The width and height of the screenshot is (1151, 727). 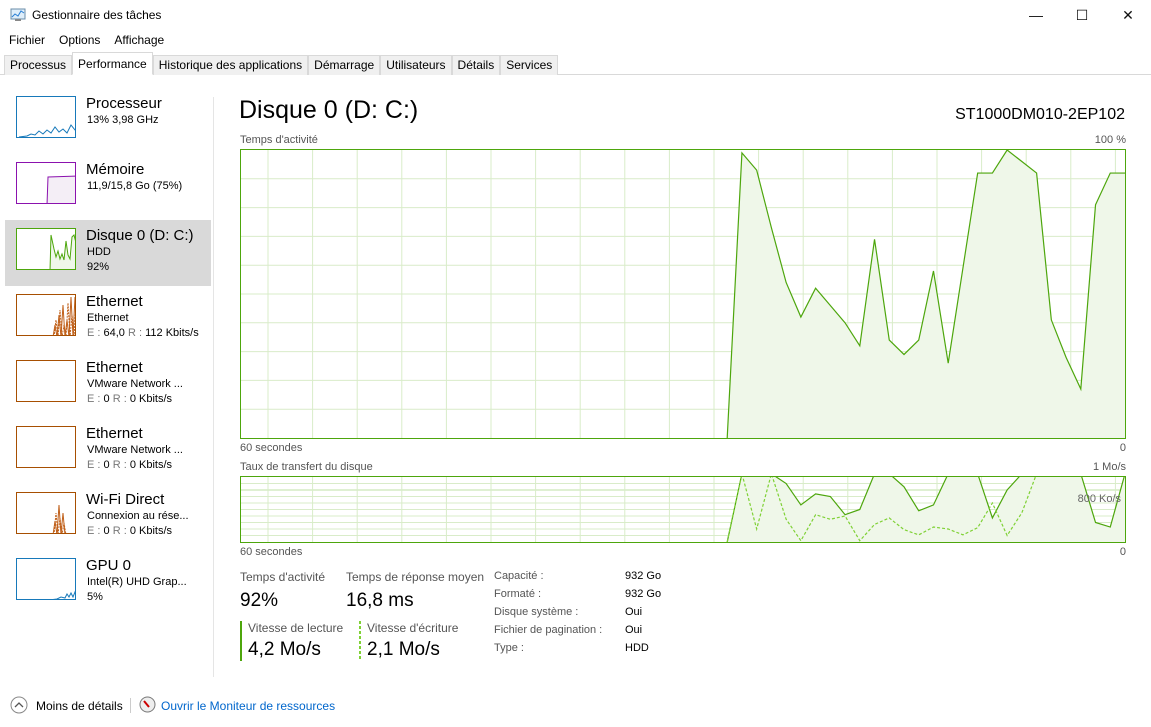 What do you see at coordinates (38, 65) in the screenshot?
I see `tab-processus: Processus` at bounding box center [38, 65].